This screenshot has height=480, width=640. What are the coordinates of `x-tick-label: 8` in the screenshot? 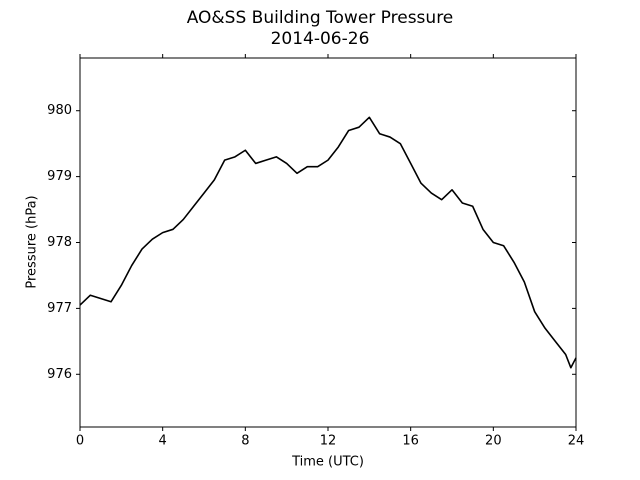 It's located at (245, 441).